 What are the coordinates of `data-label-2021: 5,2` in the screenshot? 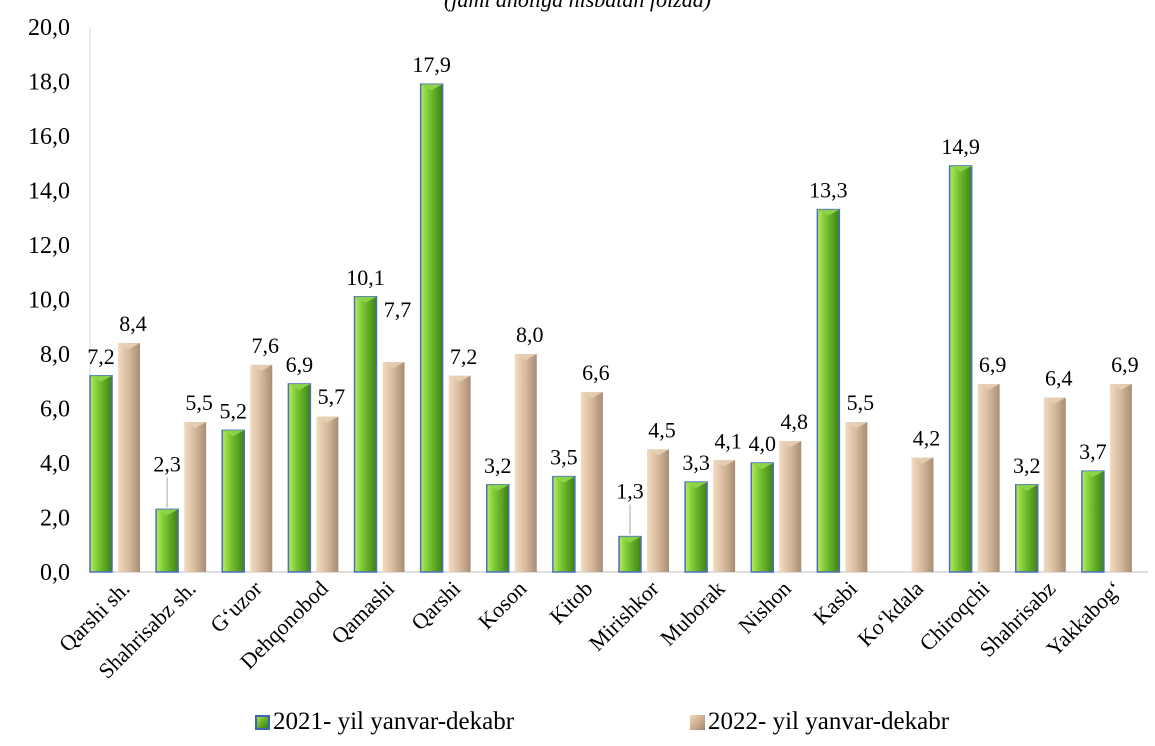 It's located at (234, 410).